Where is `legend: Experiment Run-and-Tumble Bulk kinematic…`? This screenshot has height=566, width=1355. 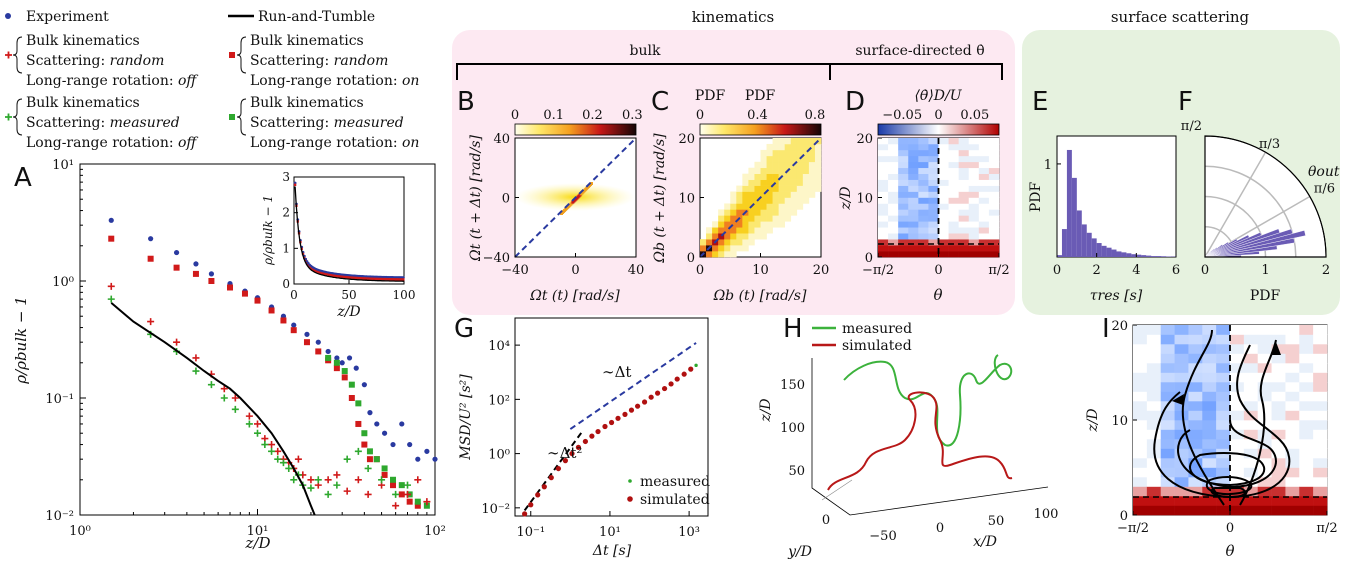
legend: Experiment Run-and-Tumble Bulk kinematic… is located at coordinates (212, 80).